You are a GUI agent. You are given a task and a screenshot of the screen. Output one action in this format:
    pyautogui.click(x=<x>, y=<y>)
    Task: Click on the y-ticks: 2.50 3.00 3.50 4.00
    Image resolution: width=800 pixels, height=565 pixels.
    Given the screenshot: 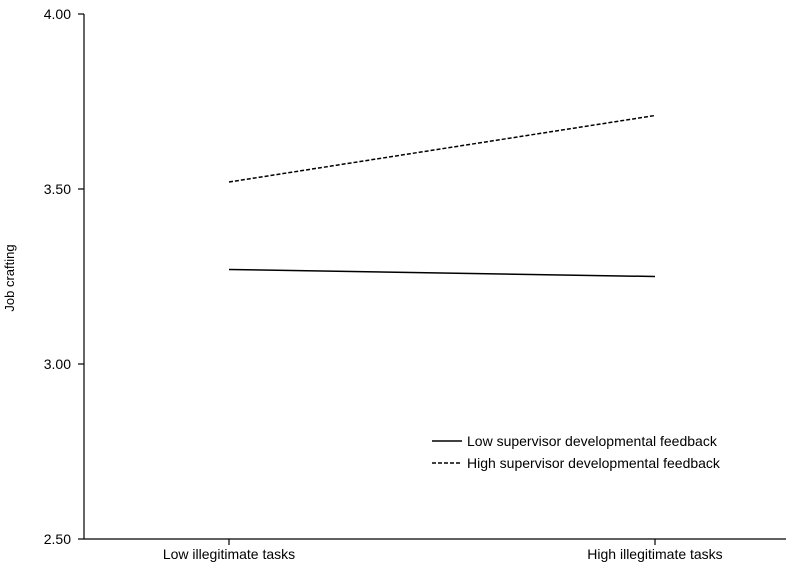 What is the action you would take?
    pyautogui.click(x=64, y=276)
    